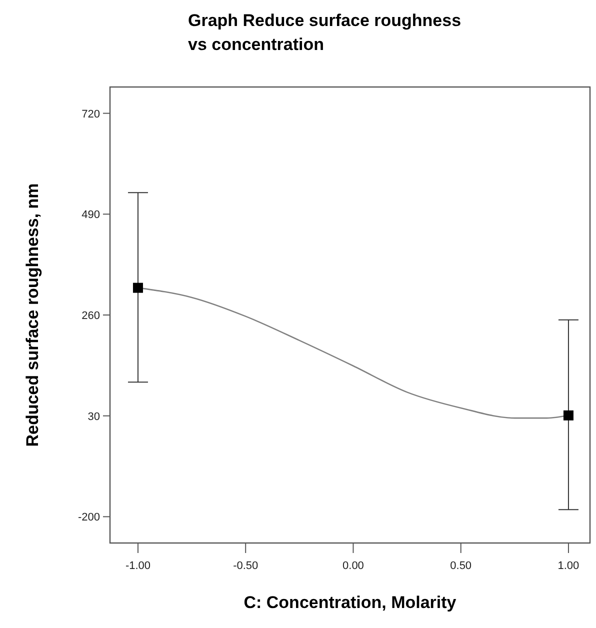  Describe the element at coordinates (350, 602) in the screenshot. I see `x-axis-title: C: Concentration, Molarity` at that location.